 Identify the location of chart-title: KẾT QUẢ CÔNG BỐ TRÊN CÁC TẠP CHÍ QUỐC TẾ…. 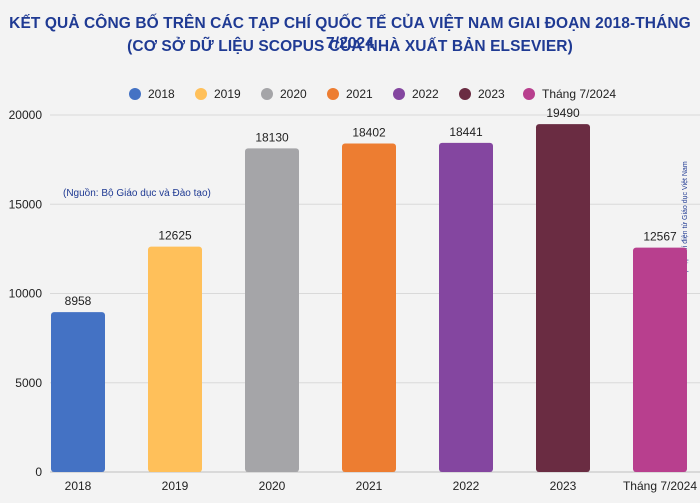
(350, 33).